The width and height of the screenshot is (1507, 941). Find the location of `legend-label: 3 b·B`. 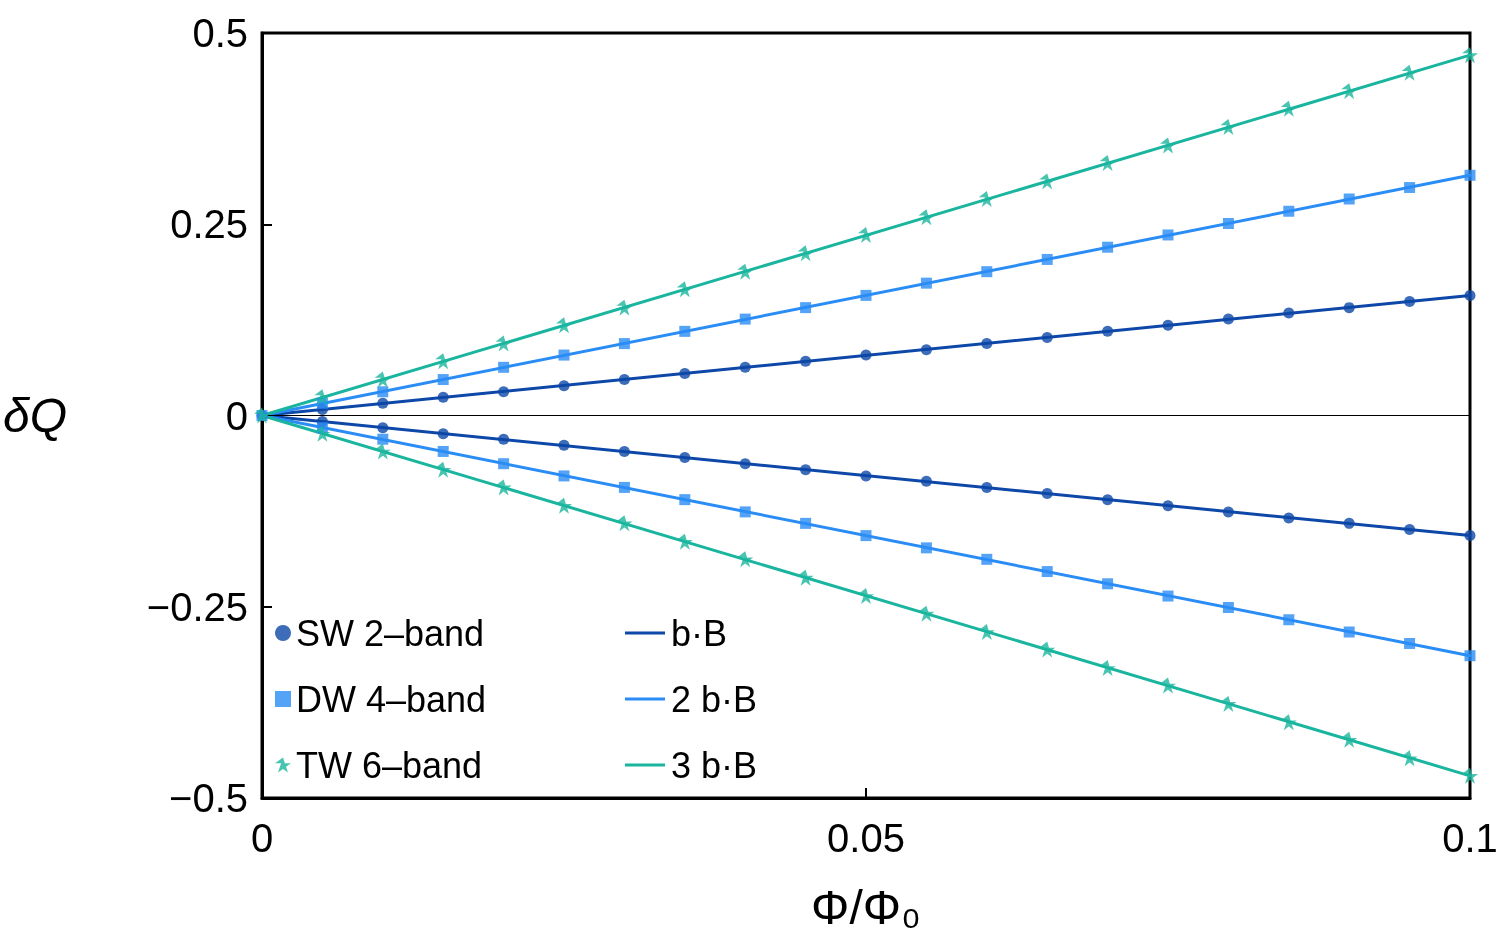

legend-label: 3 b·B is located at coordinates (714, 765).